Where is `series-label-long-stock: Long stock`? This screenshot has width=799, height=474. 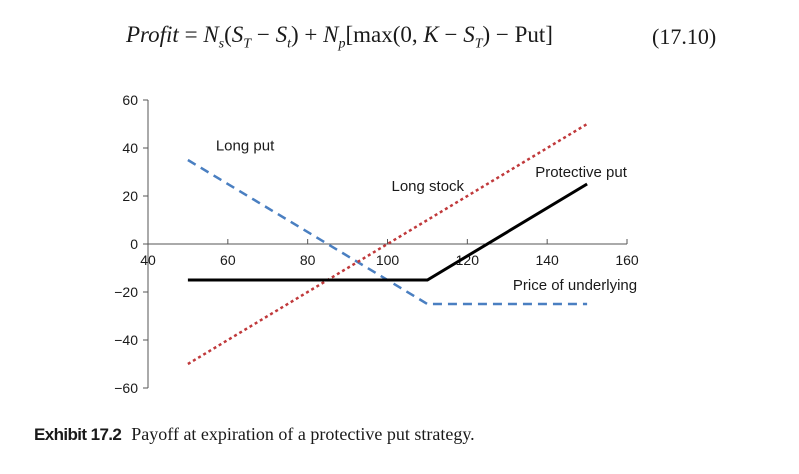
series-label-long-stock: Long stock is located at coordinates (427, 186).